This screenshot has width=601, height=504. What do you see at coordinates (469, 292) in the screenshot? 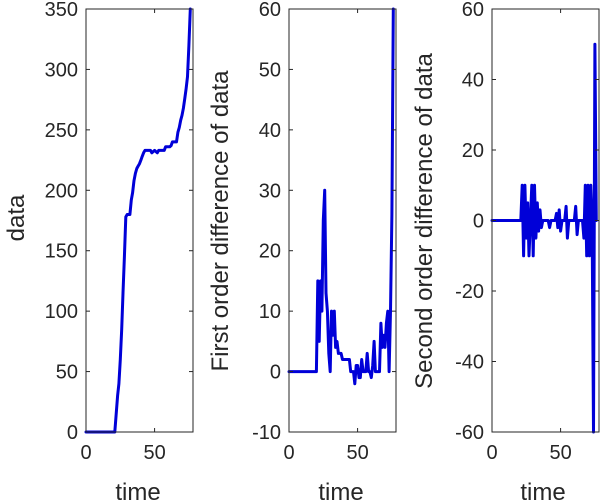
I see `y-tick-label: -20` at bounding box center [469, 292].